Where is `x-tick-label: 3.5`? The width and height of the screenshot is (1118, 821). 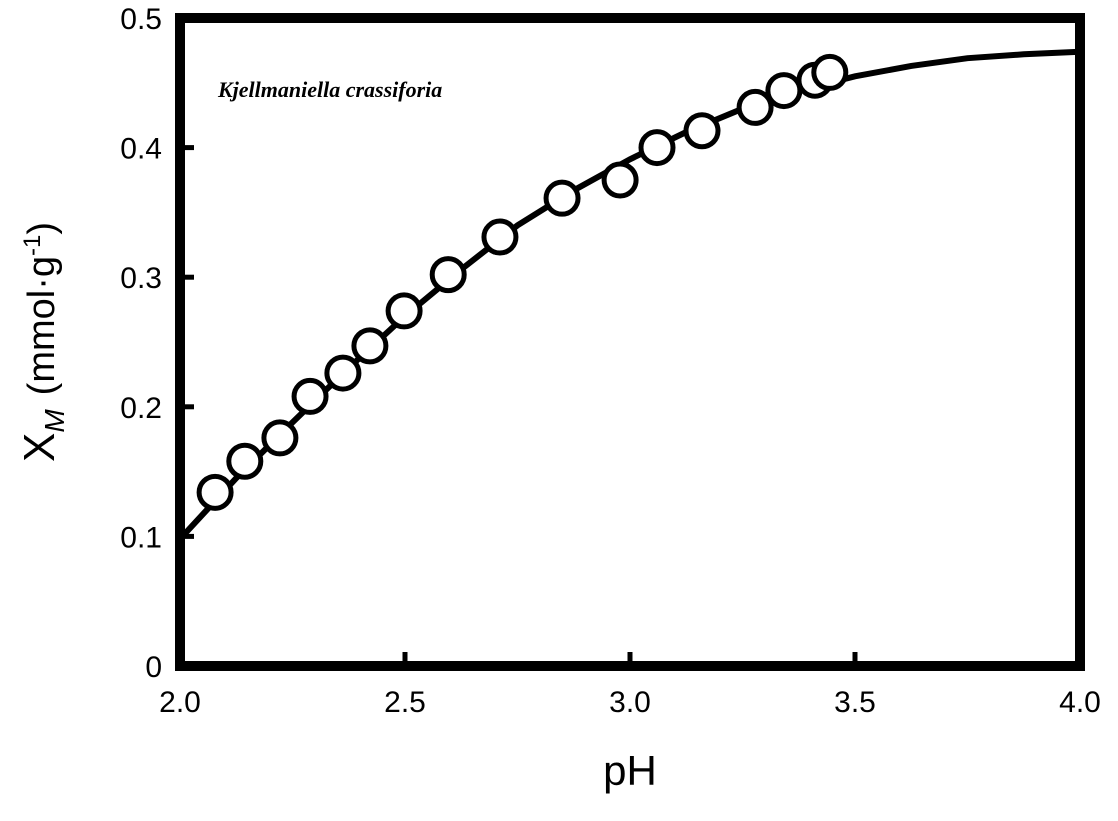 x-tick-label: 3.5 is located at coordinates (855, 702).